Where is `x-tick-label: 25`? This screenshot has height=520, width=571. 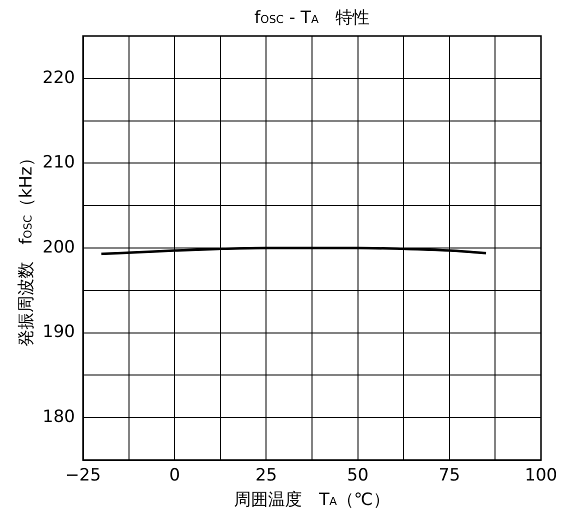
x-tick-label: 25 is located at coordinates (266, 476).